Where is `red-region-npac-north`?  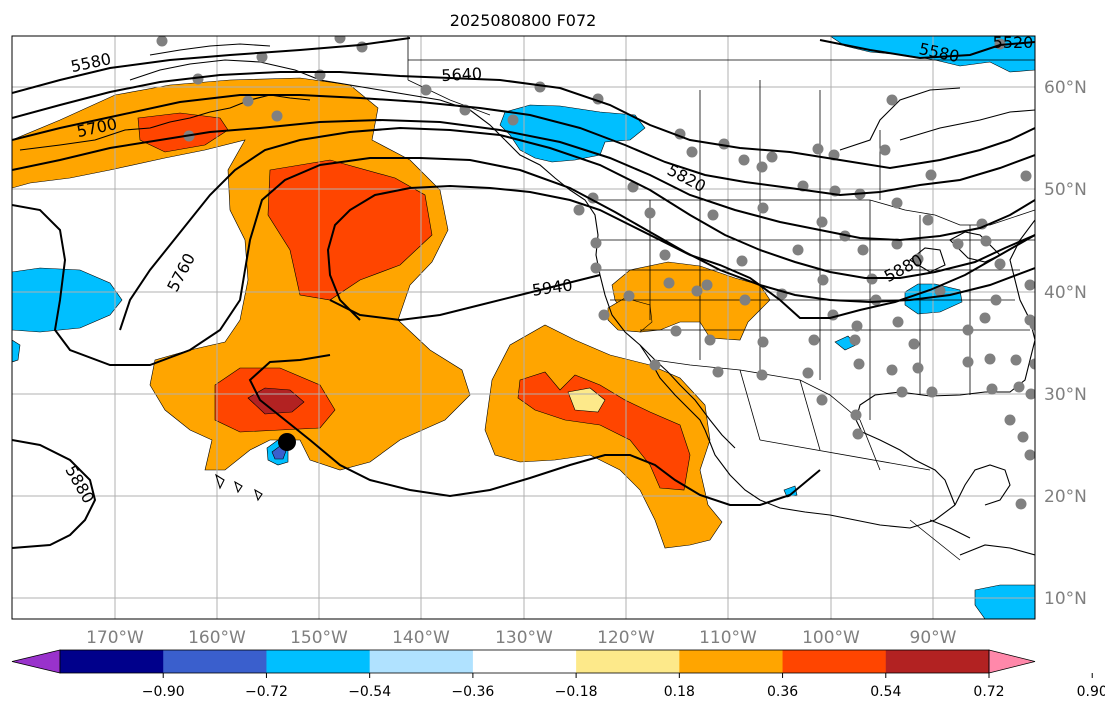
red-region-npac-north is located at coordinates (350, 230).